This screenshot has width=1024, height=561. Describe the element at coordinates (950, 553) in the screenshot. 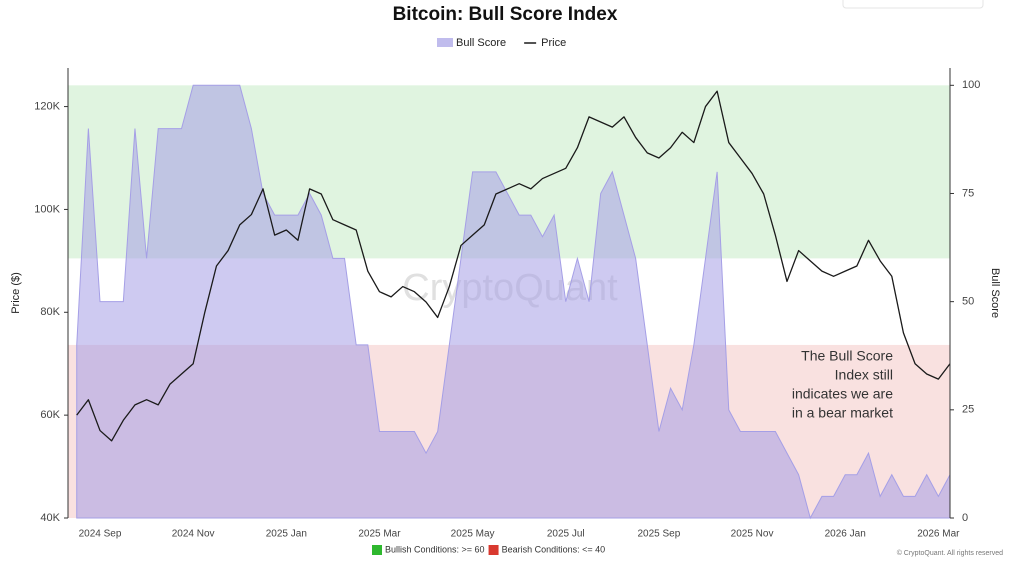

I see `credit: © CryptoQuant. All rights reserved` at that location.